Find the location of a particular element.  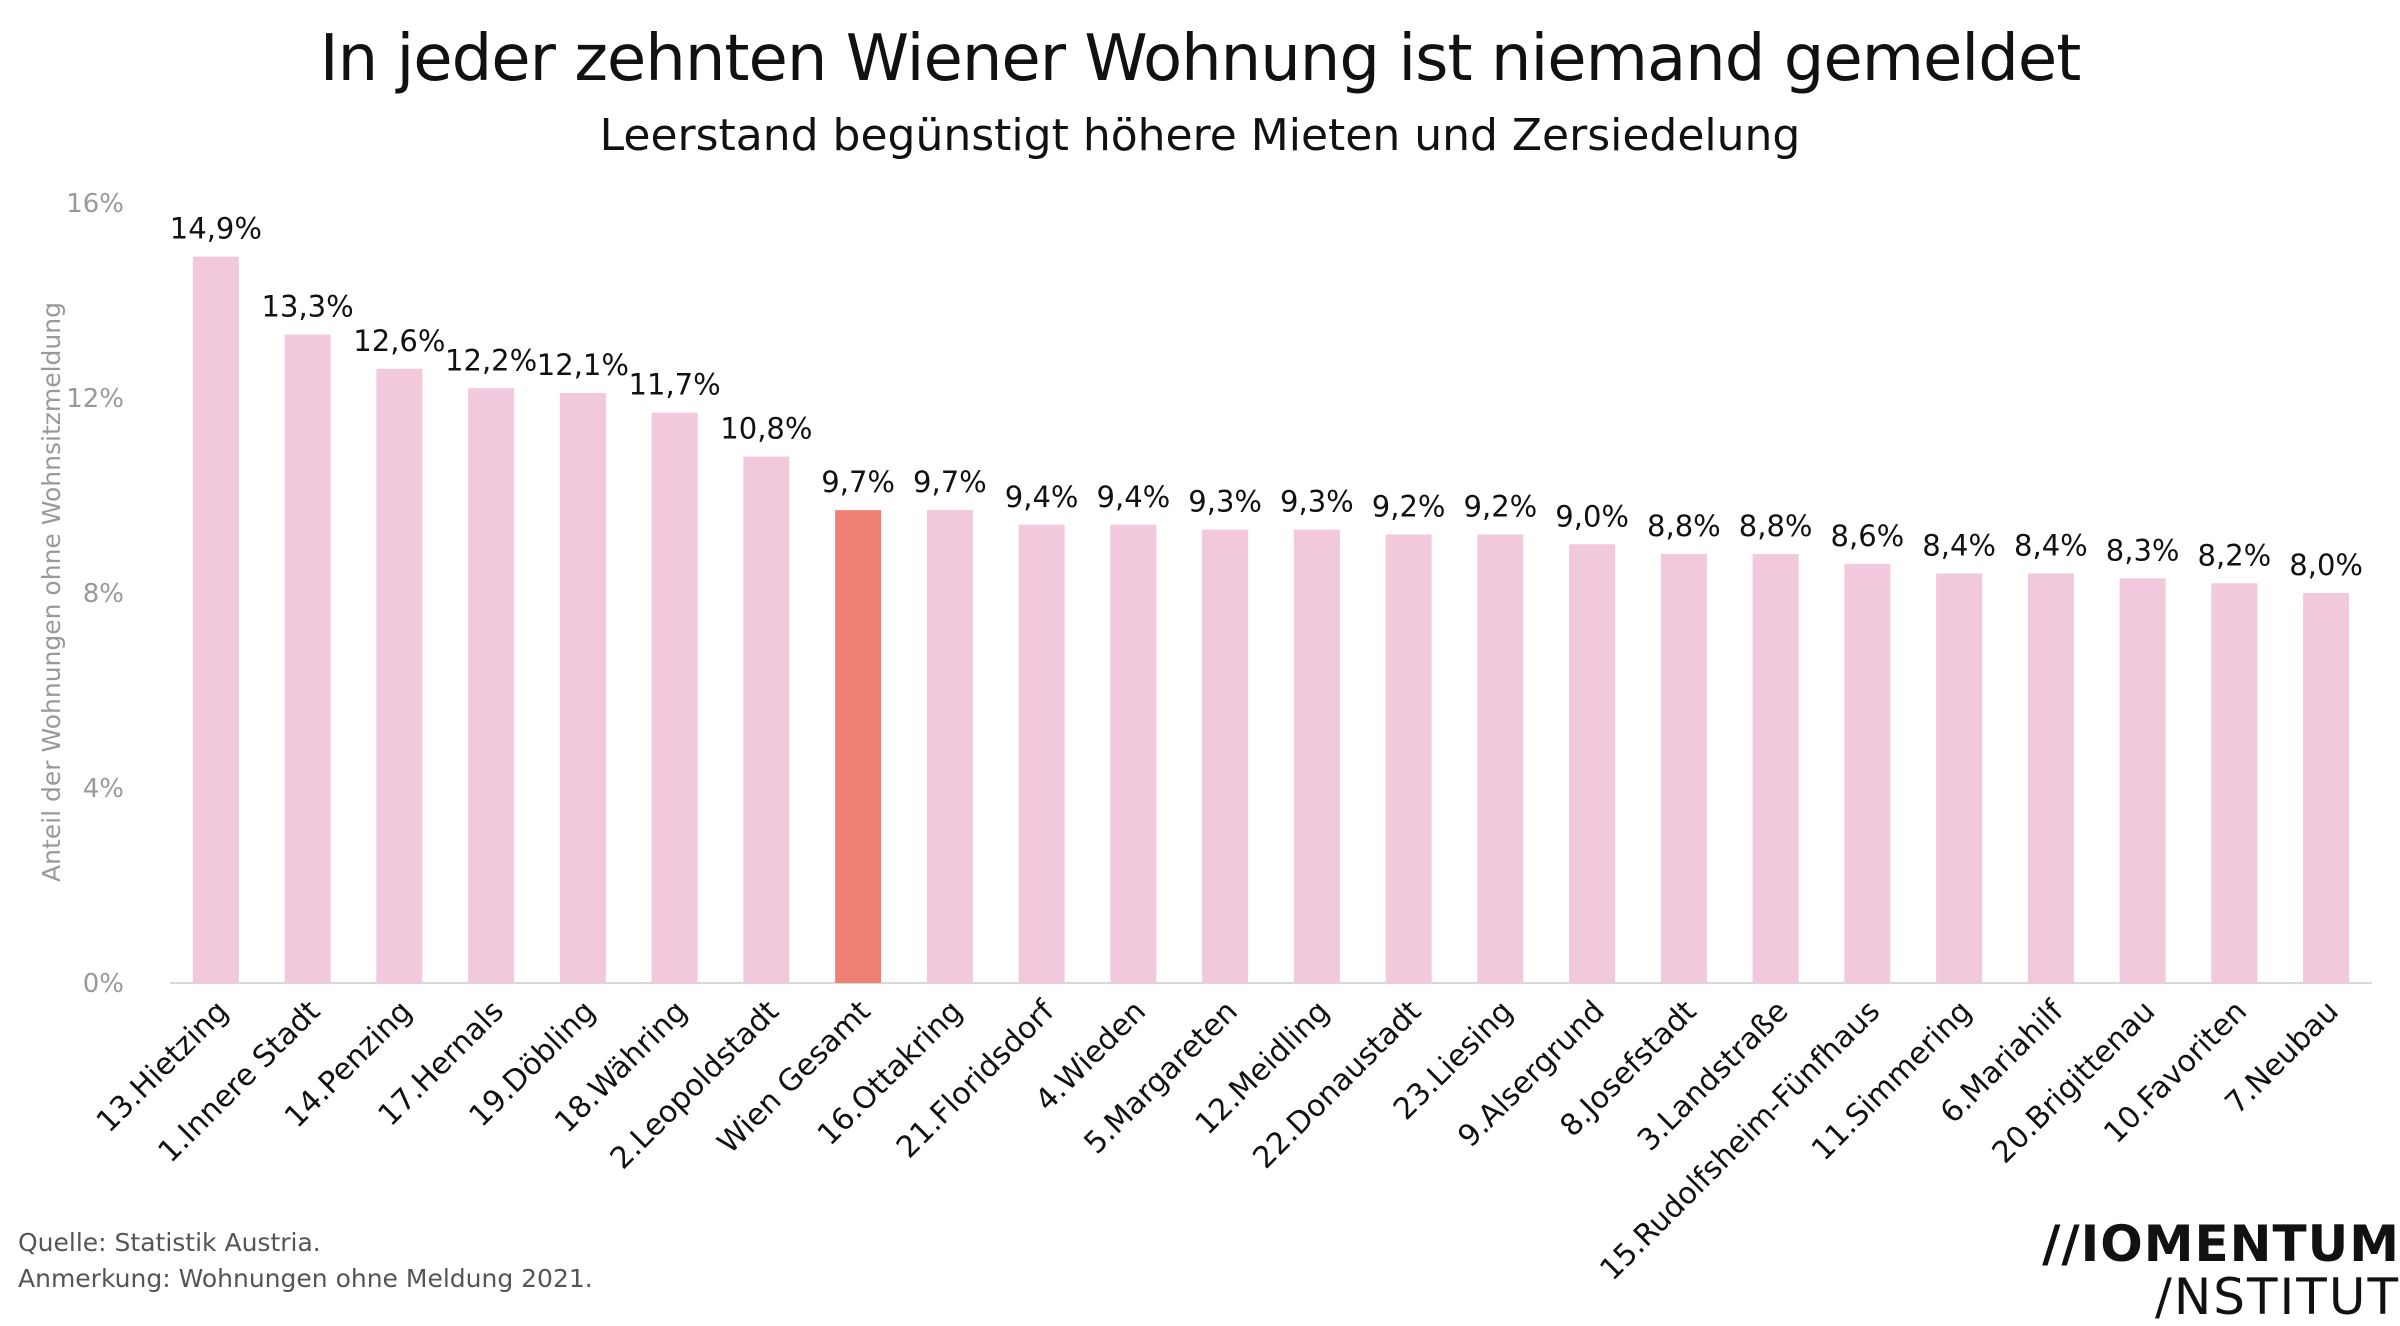

y-tick-label: 8% is located at coordinates (103, 594).